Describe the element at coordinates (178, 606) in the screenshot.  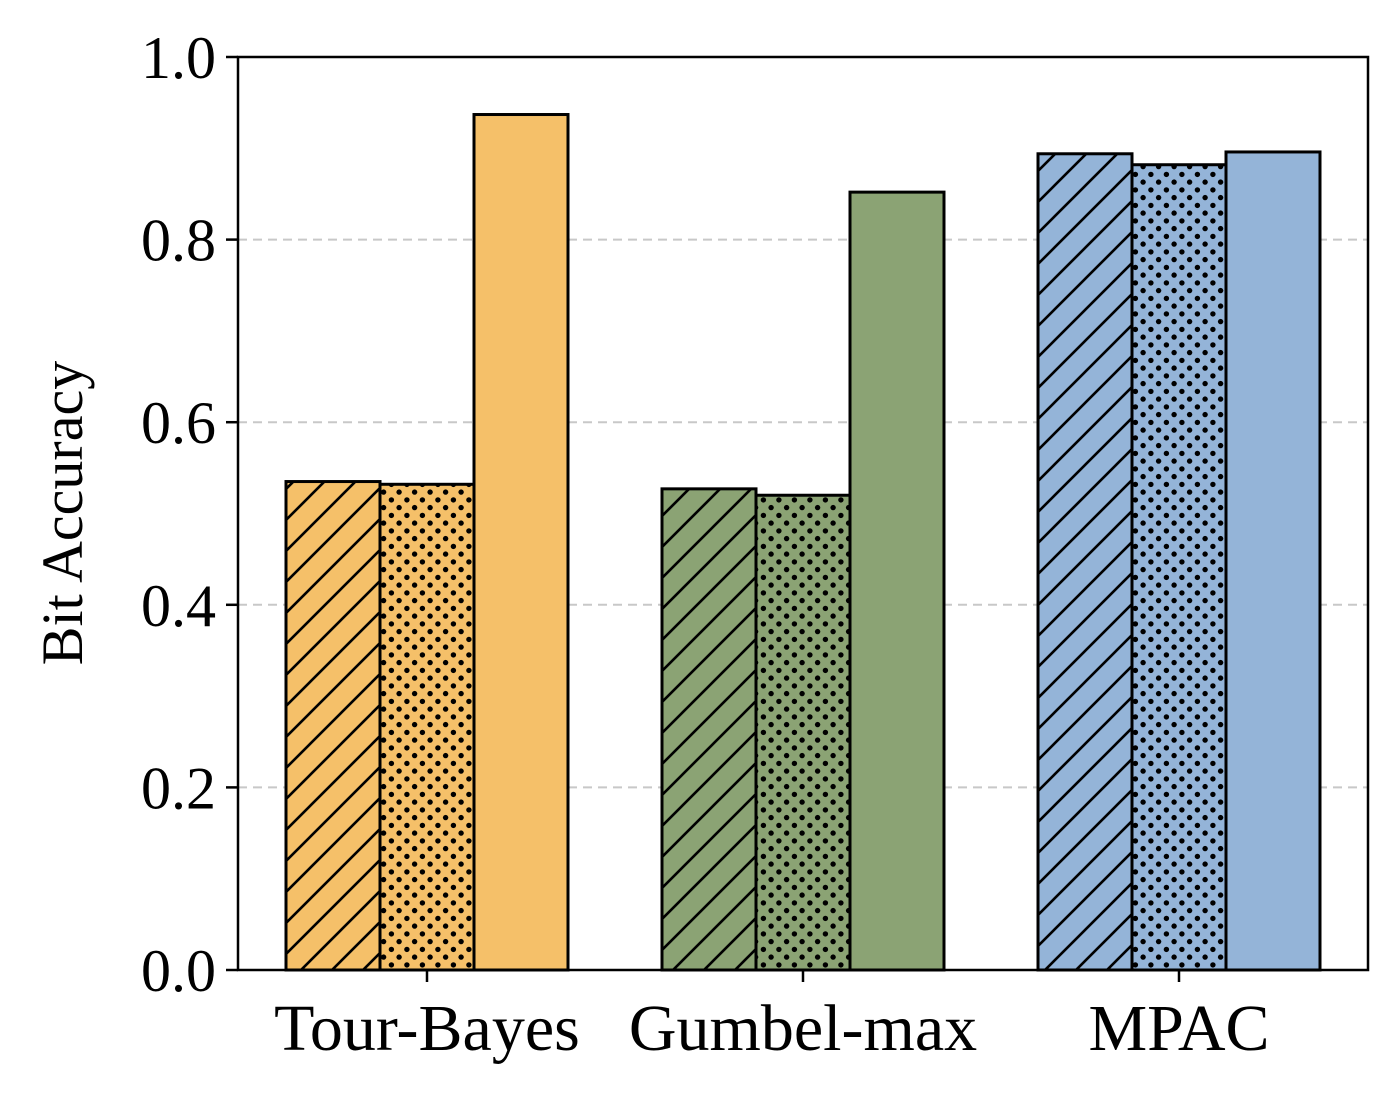
I see `y-tick-label: 0.4` at that location.